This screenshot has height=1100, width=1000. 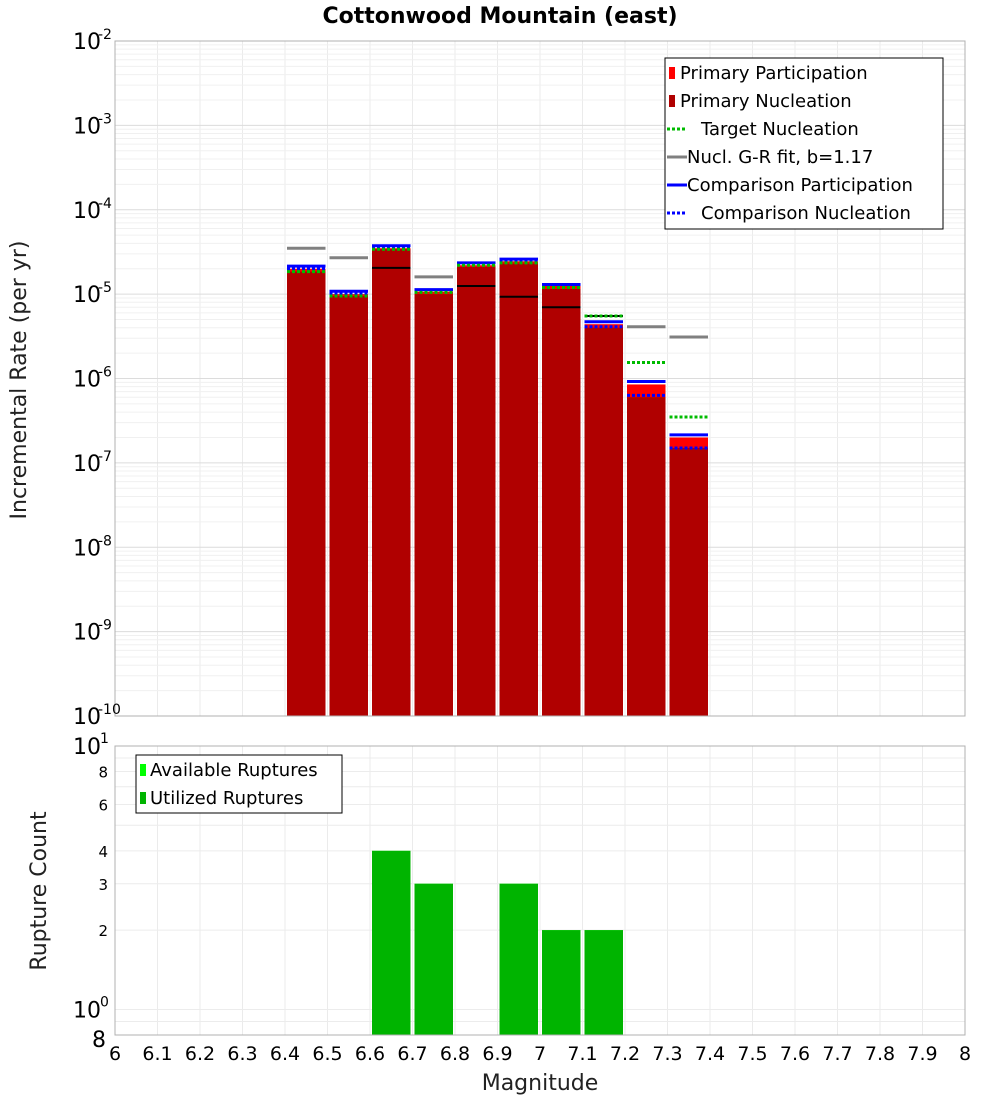 What do you see at coordinates (105, 626) in the screenshot?
I see `y-tick-exponent: -9` at bounding box center [105, 626].